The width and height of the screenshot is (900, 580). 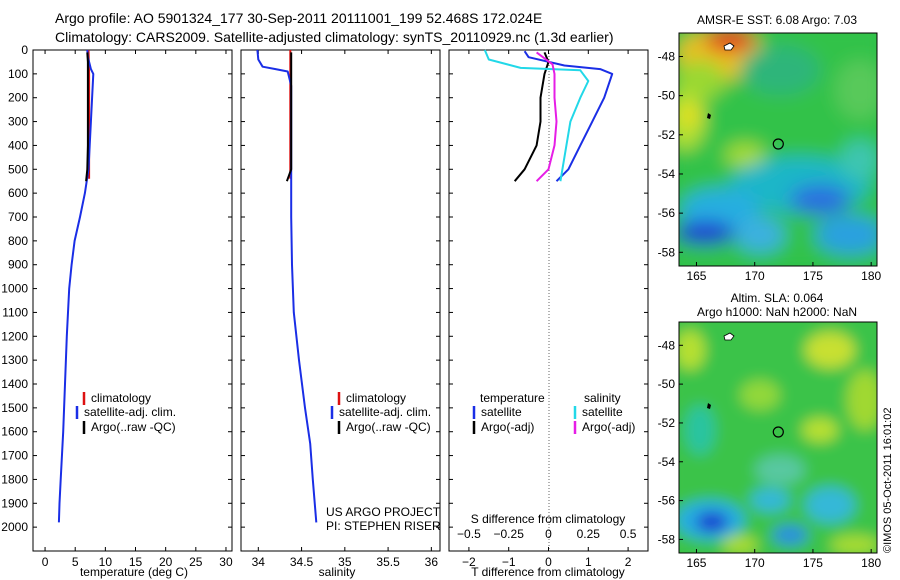 What do you see at coordinates (602, 412) in the screenshot?
I see `legend-label-s-satellite: satellite` at bounding box center [602, 412].